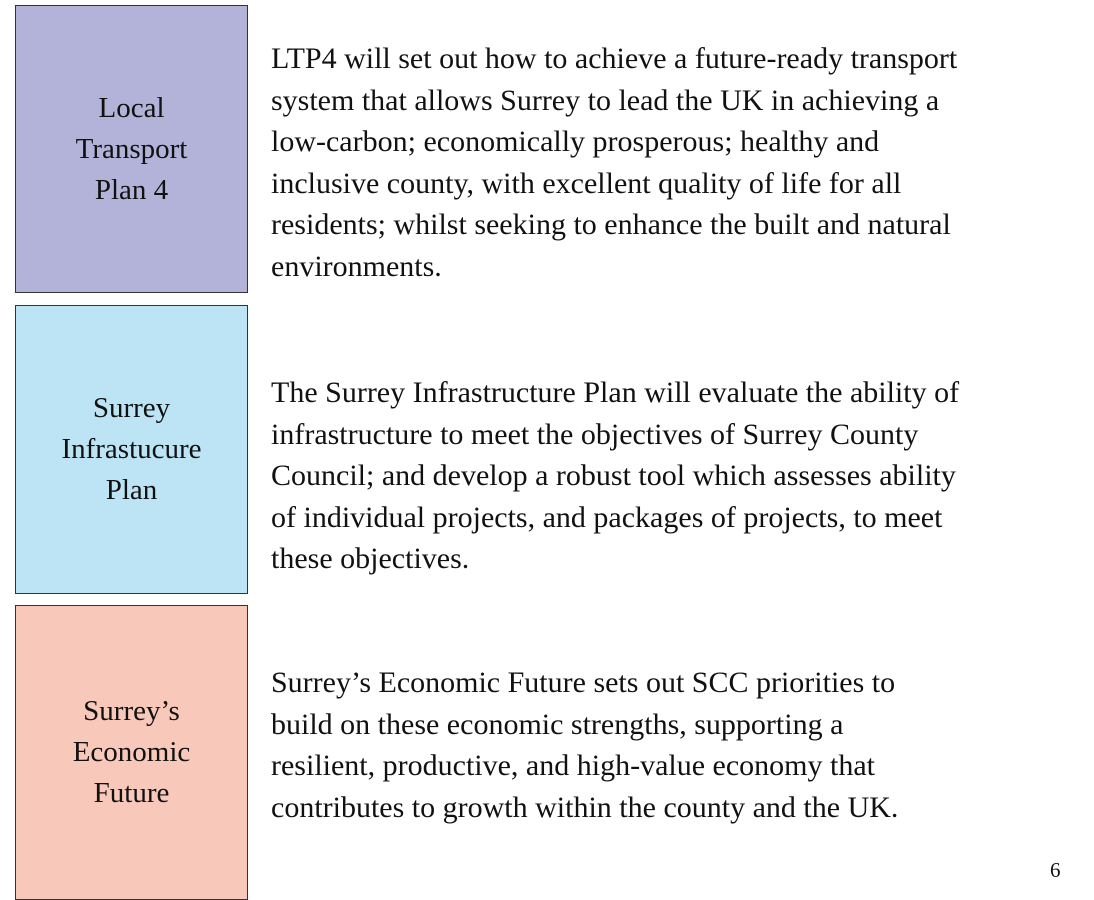 The height and width of the screenshot is (900, 1094). I want to click on label-box: Local Transport Plan 4, so click(131, 149).